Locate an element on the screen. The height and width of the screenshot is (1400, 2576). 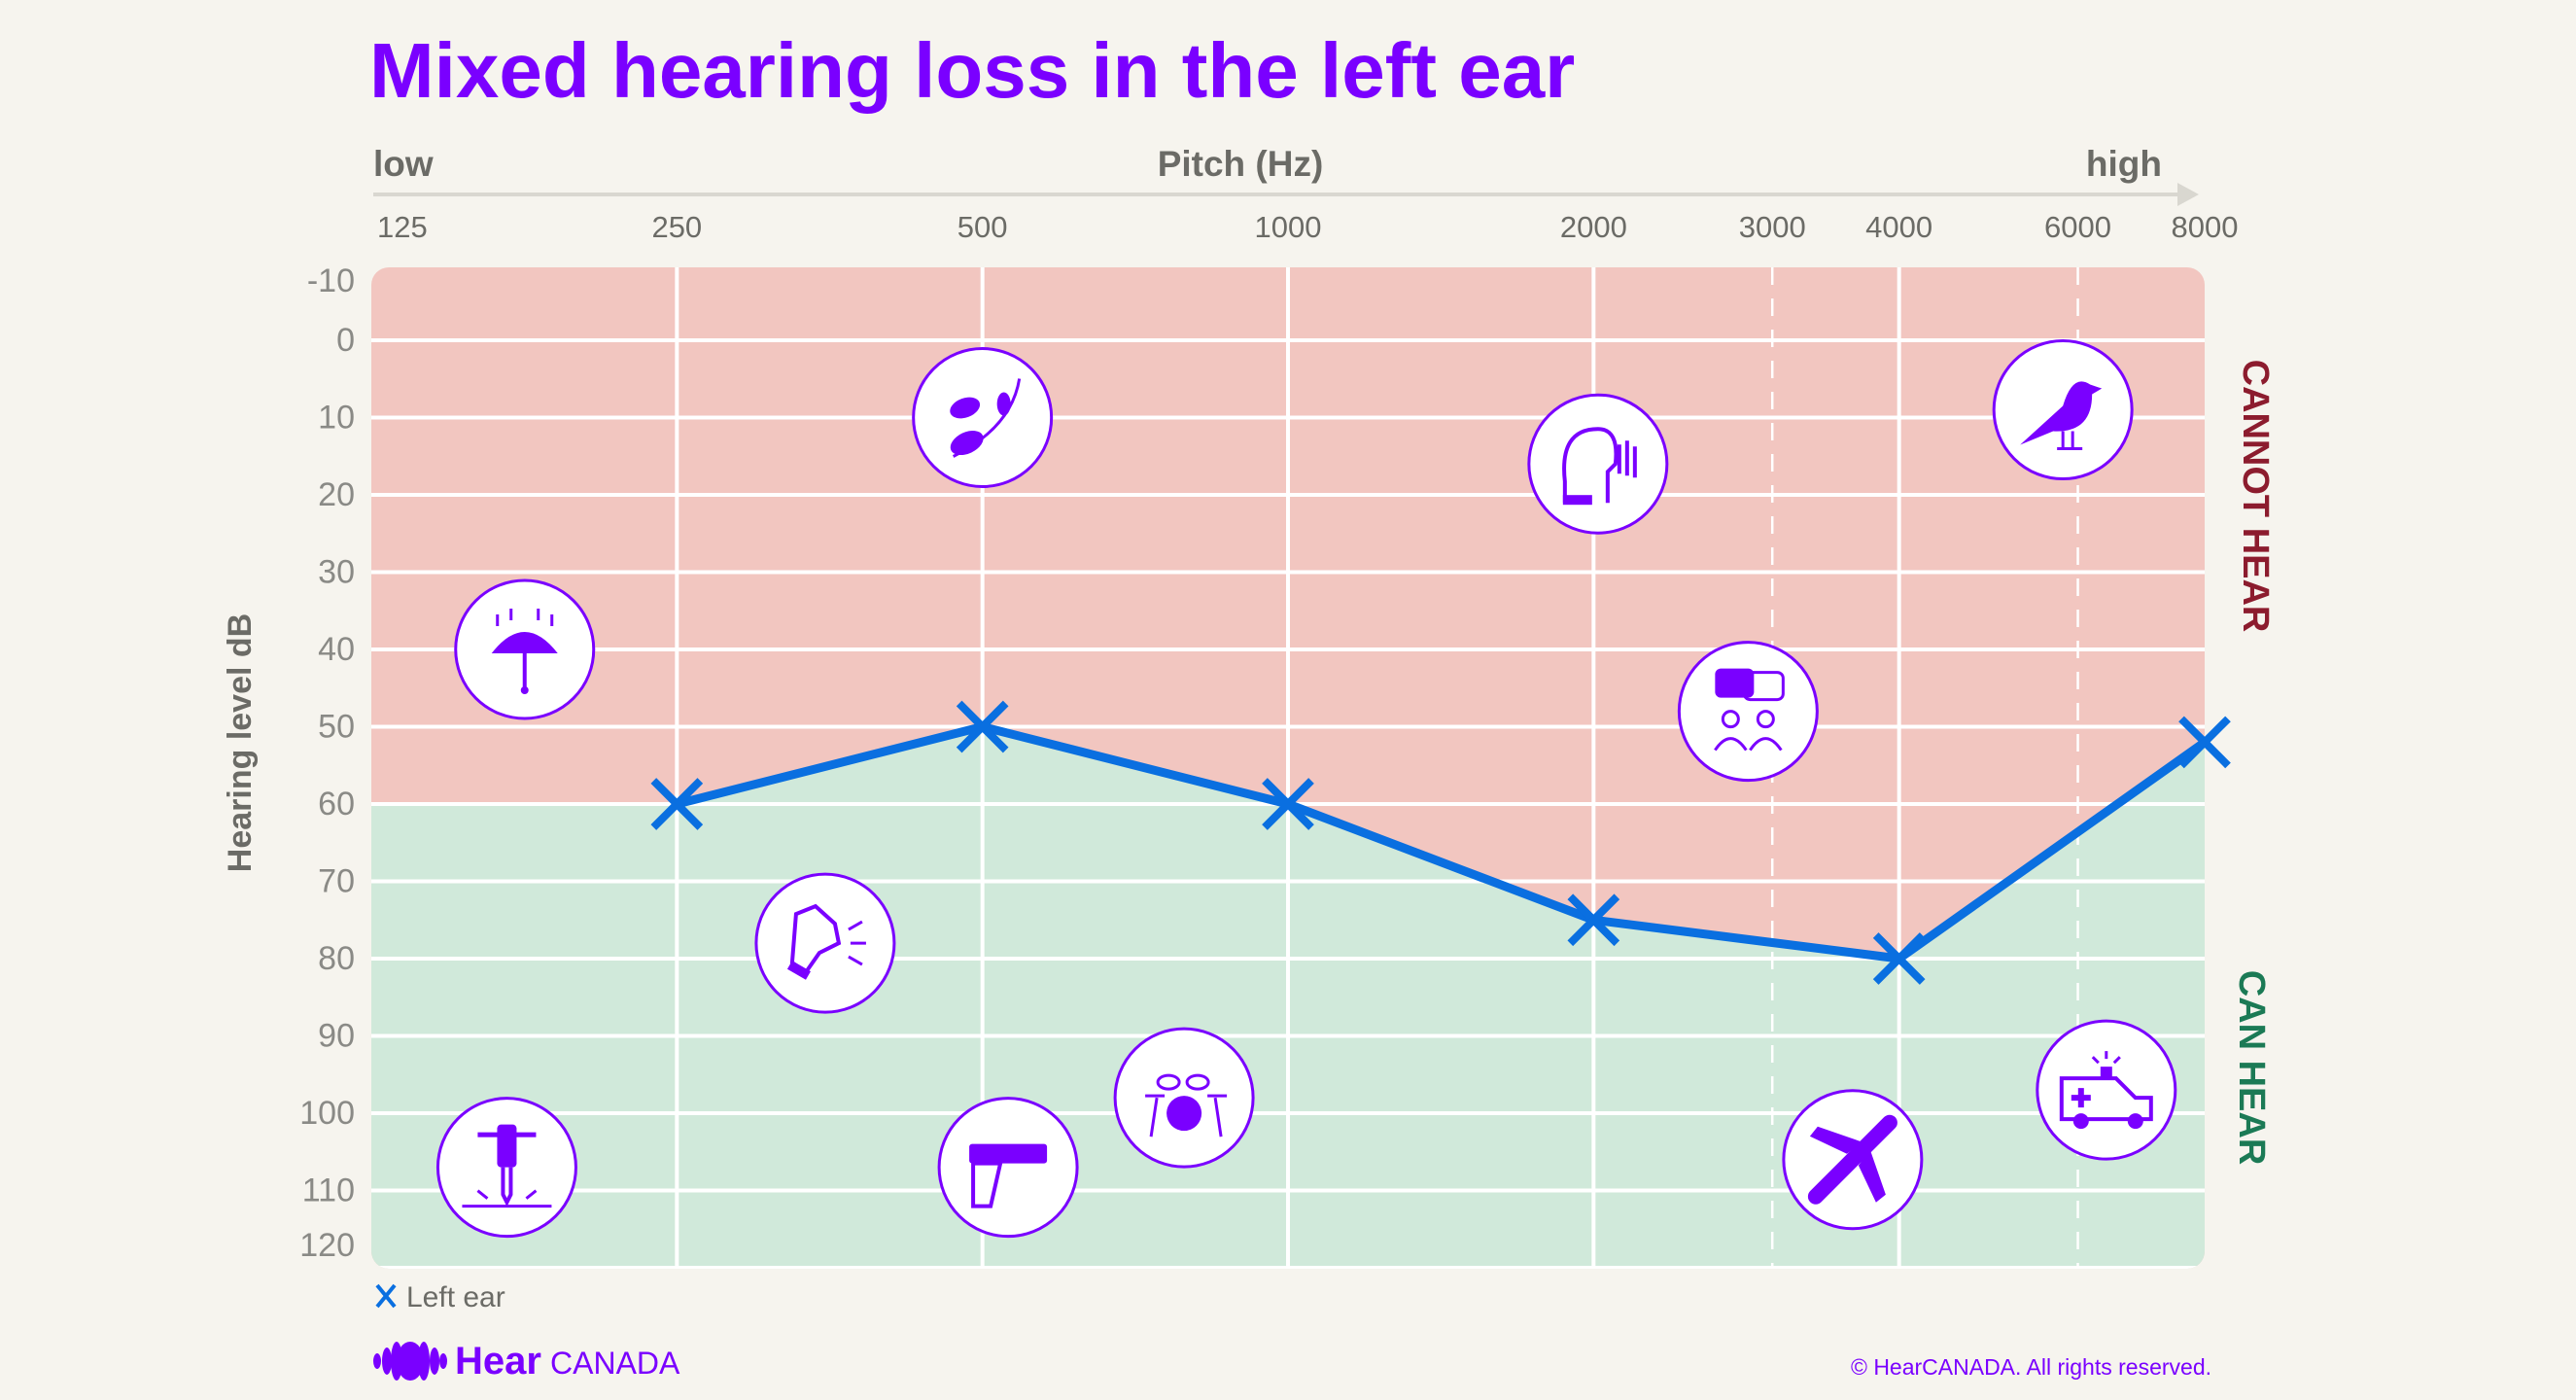
drum-kit-icon is located at coordinates (1184, 1098).